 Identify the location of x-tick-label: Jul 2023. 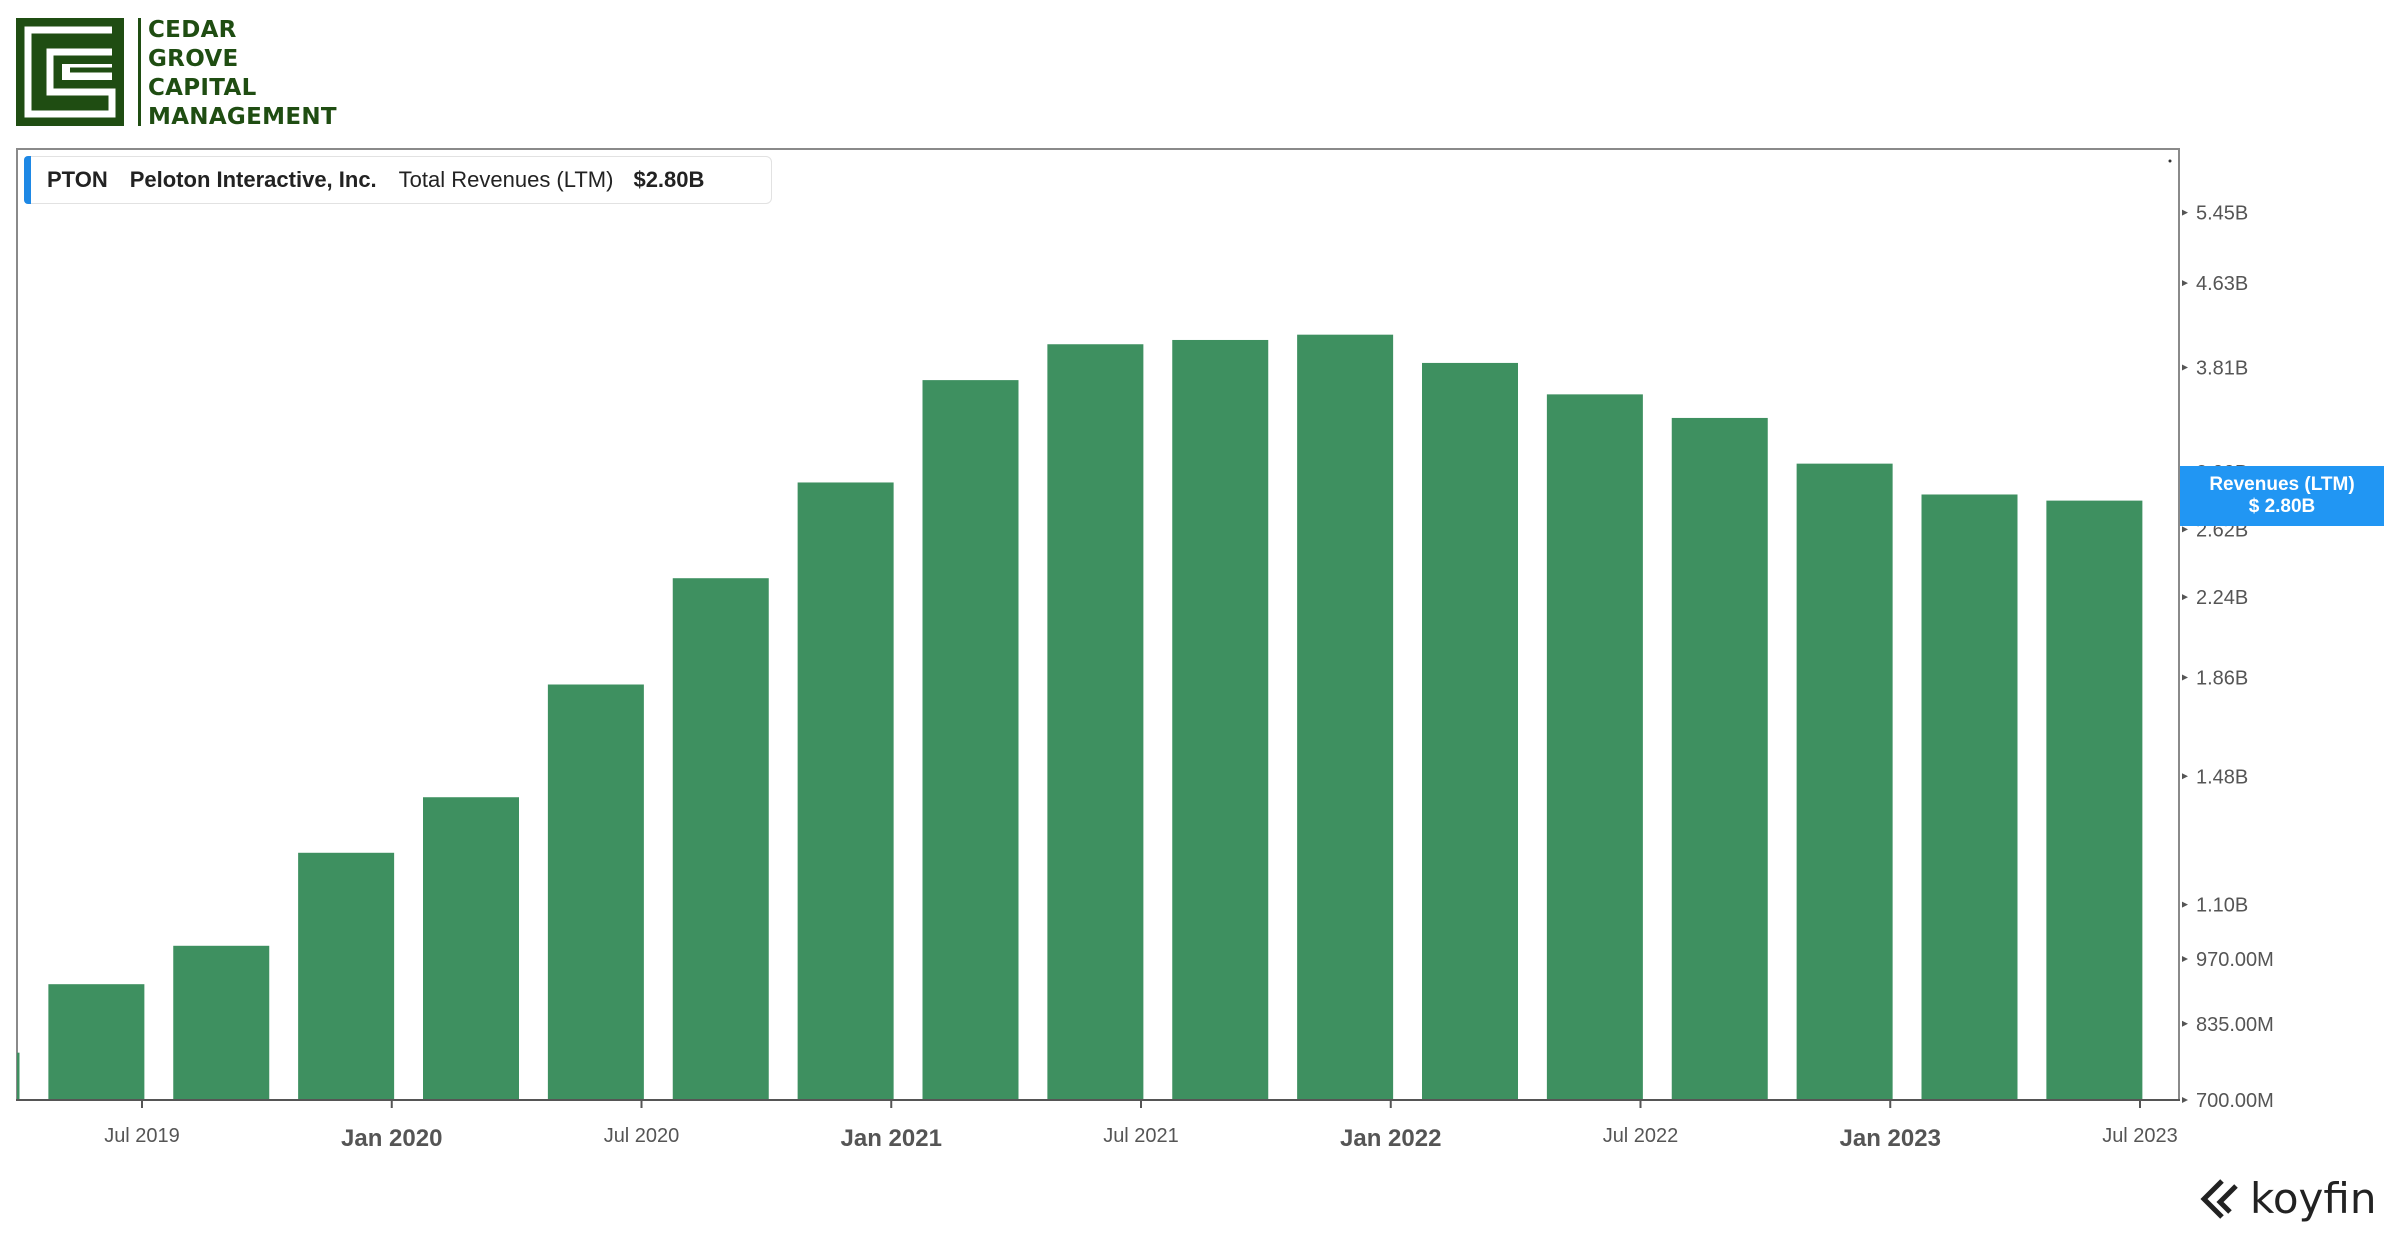
(2140, 1136).